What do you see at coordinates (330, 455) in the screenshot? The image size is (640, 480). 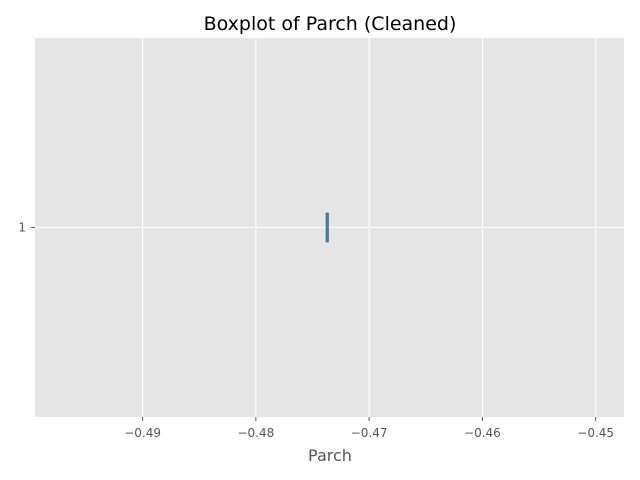 I see `x-axis-label: Parch` at bounding box center [330, 455].